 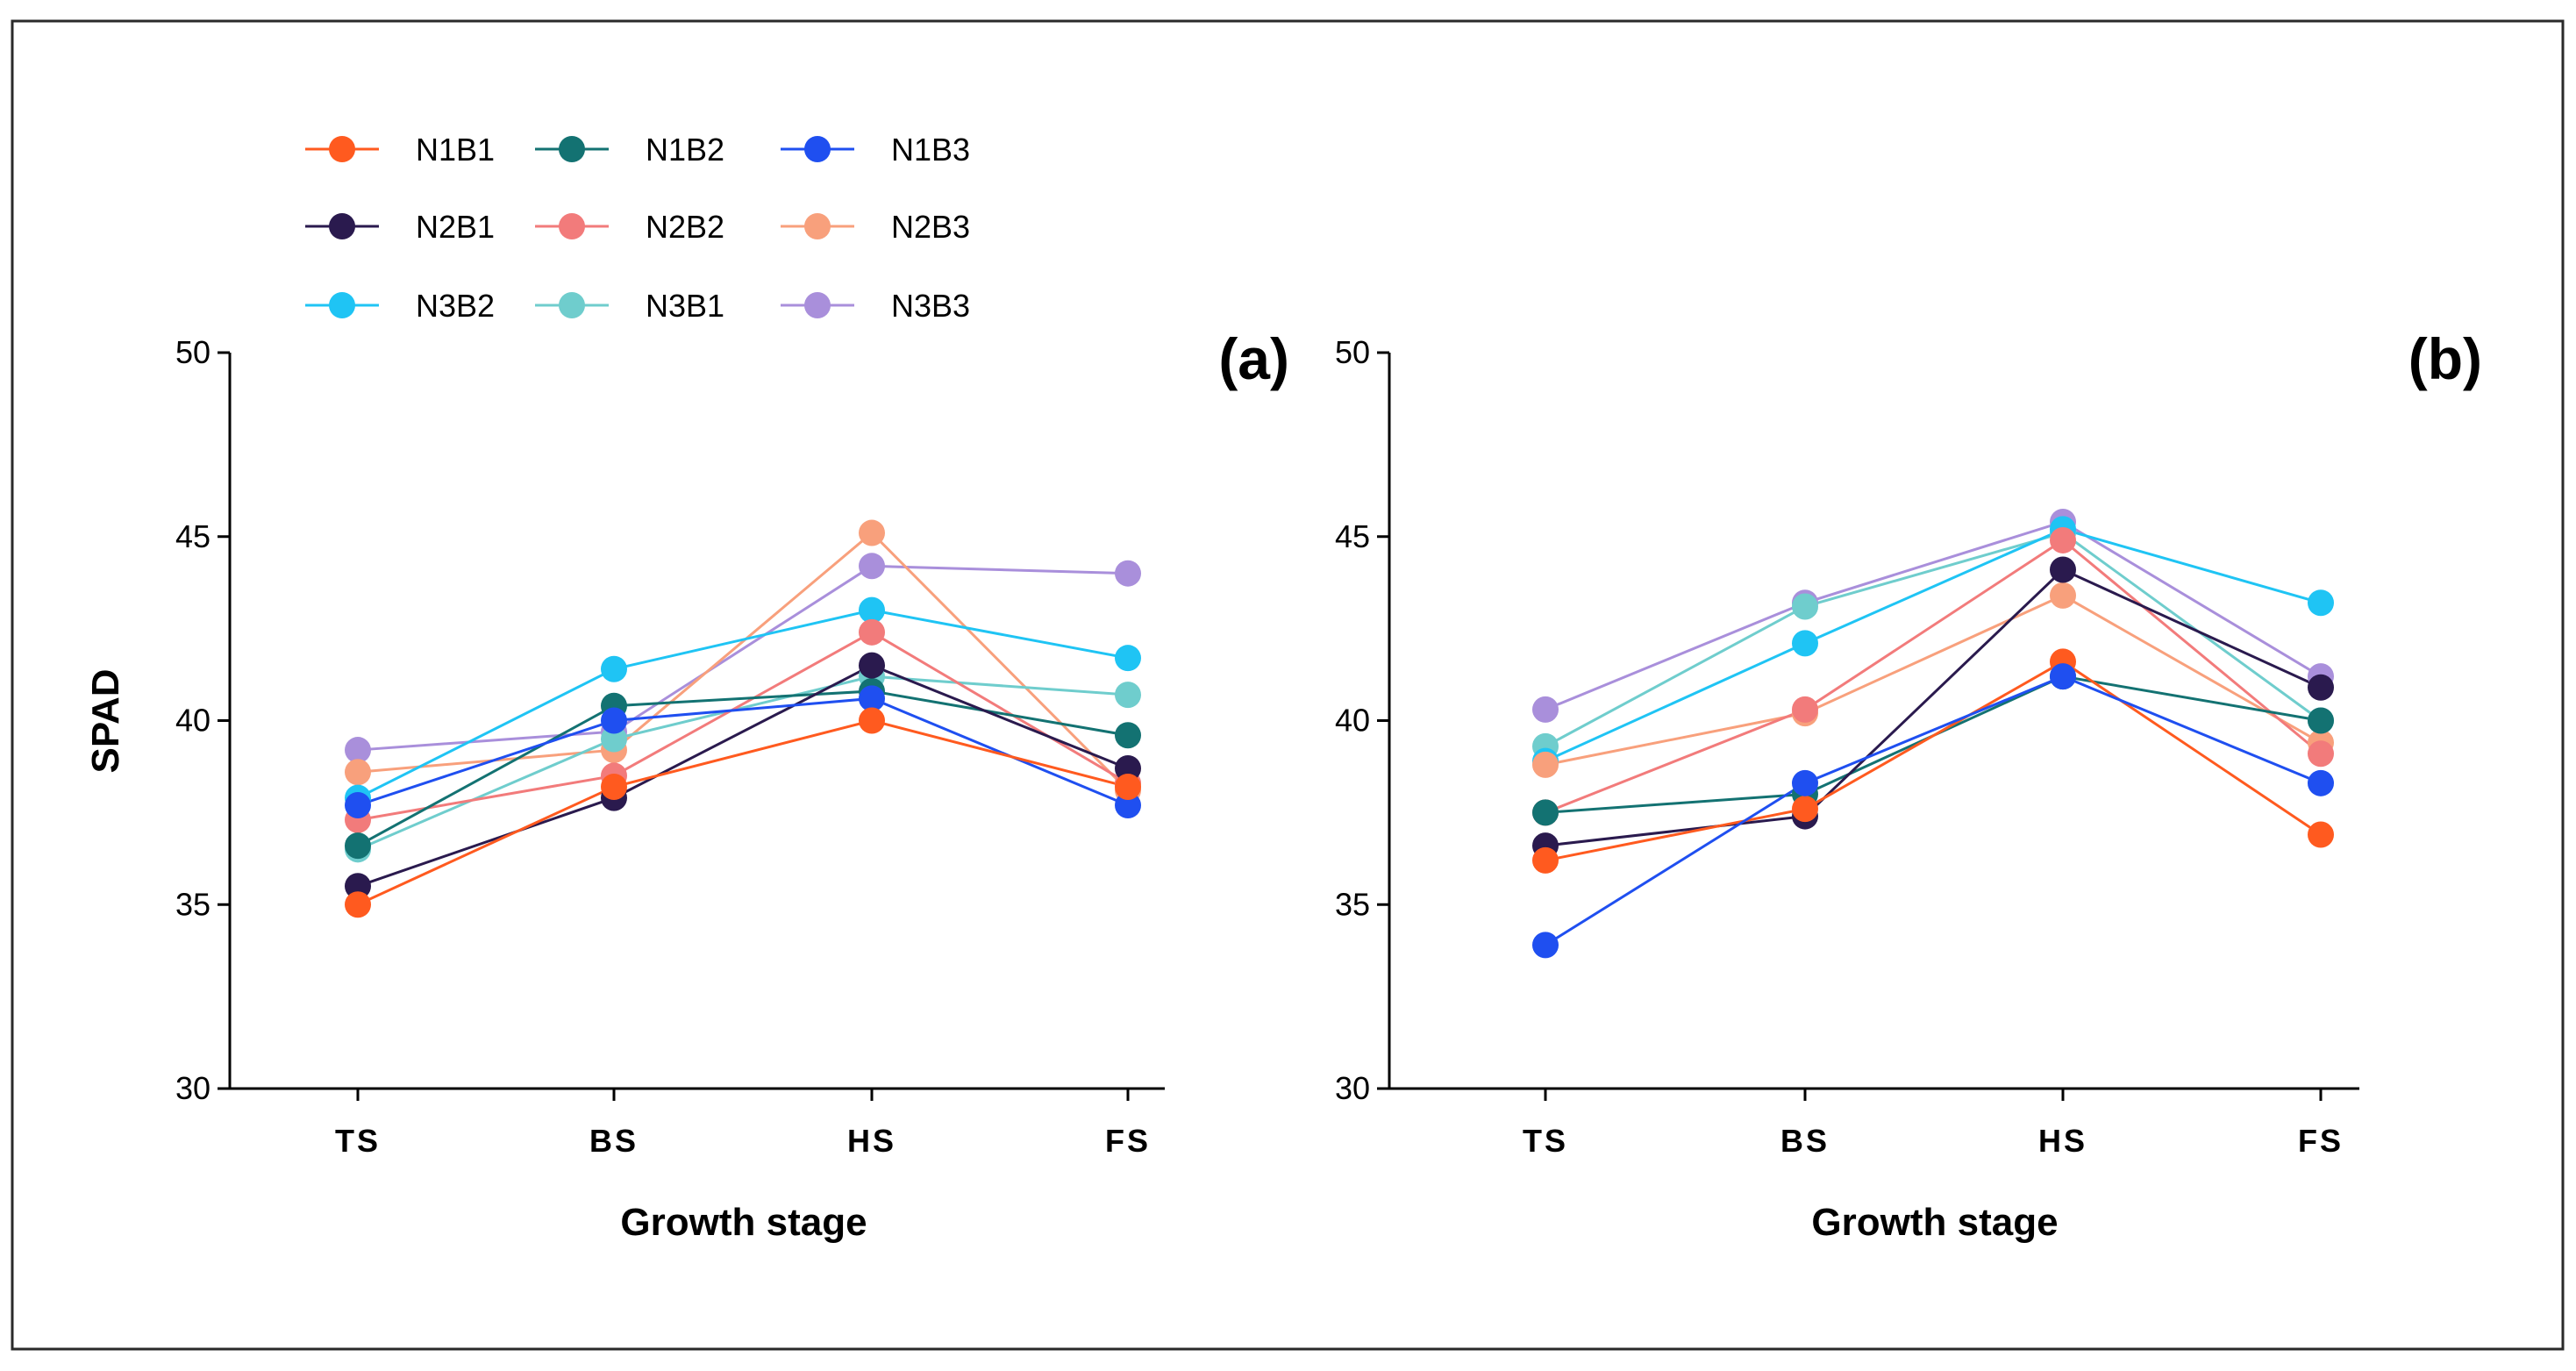 What do you see at coordinates (931, 150) in the screenshot?
I see `legend-label: N1B3` at bounding box center [931, 150].